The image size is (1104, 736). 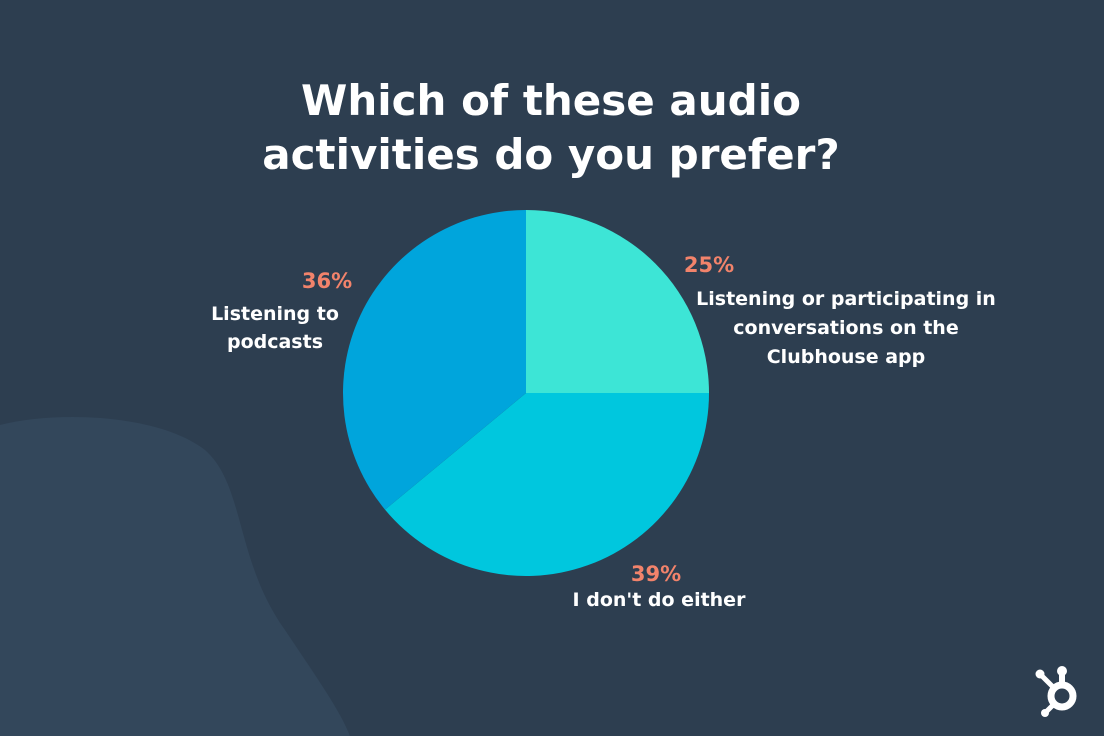 What do you see at coordinates (550, 154) in the screenshot?
I see `chart-title-line-2: activities do you prefer?` at bounding box center [550, 154].